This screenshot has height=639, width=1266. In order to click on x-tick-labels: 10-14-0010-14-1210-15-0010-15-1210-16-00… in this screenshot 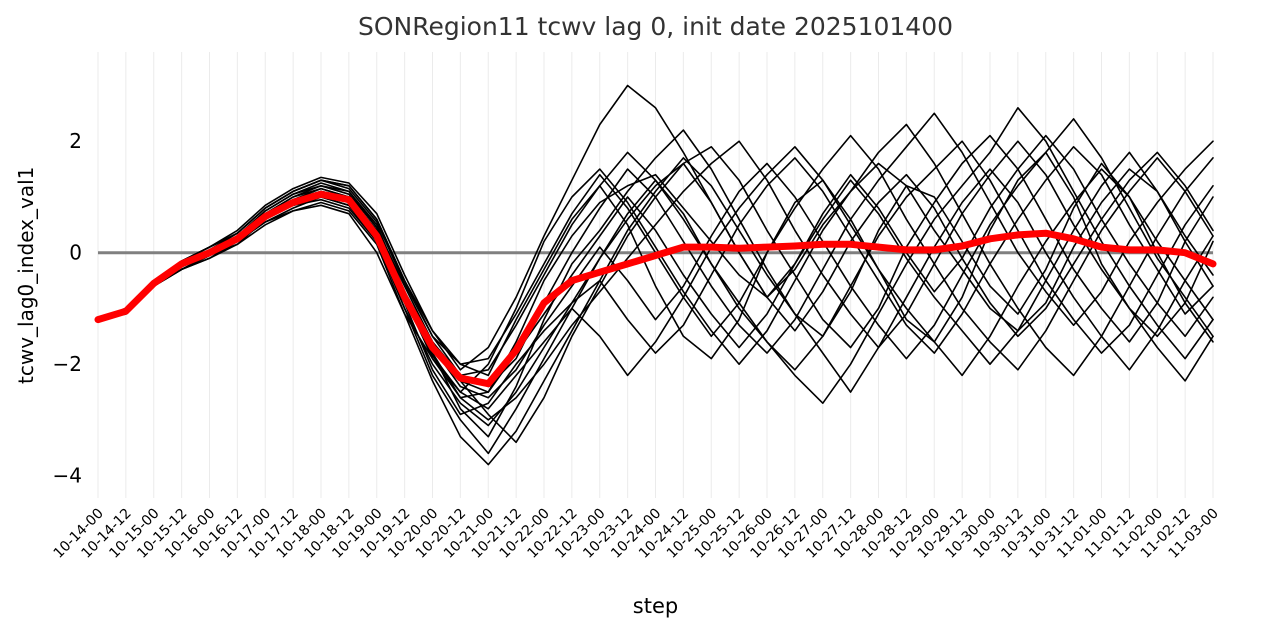, I will do `click(636, 534)`.